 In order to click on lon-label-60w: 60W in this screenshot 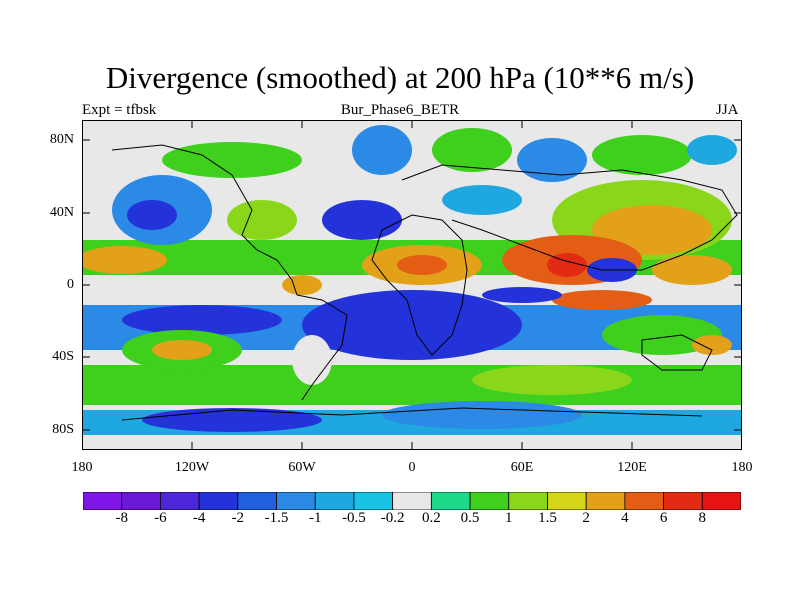, I will do `click(302, 467)`.